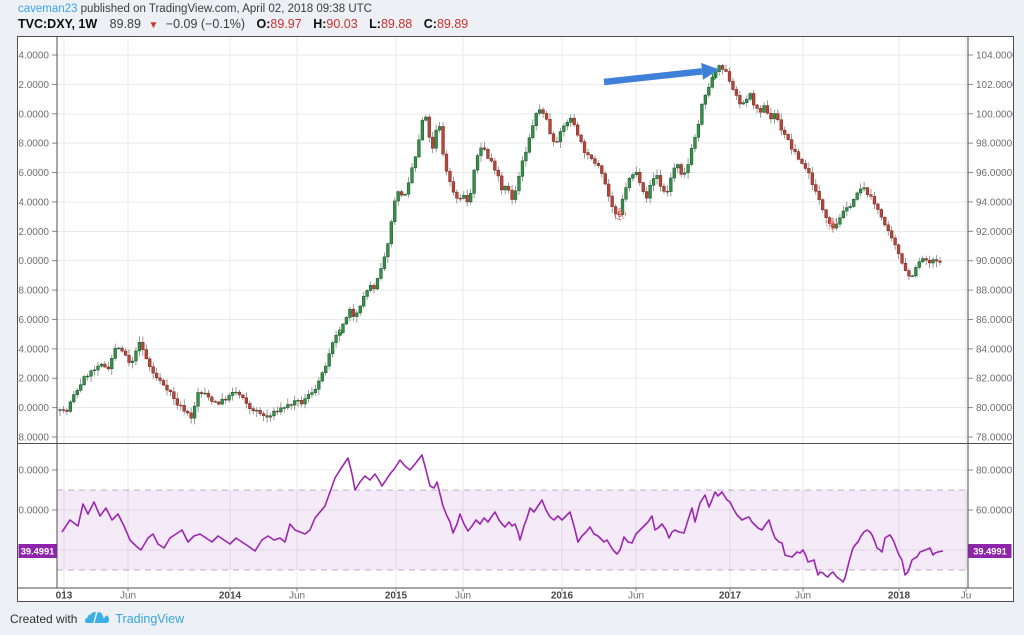  I want to click on down-triangle-icon: ▼, so click(153, 25).